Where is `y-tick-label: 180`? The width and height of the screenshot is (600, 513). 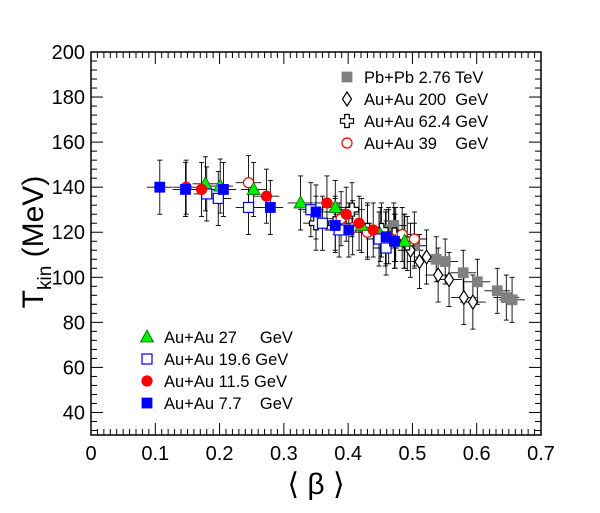
y-tick-label: 180 is located at coordinates (68, 98).